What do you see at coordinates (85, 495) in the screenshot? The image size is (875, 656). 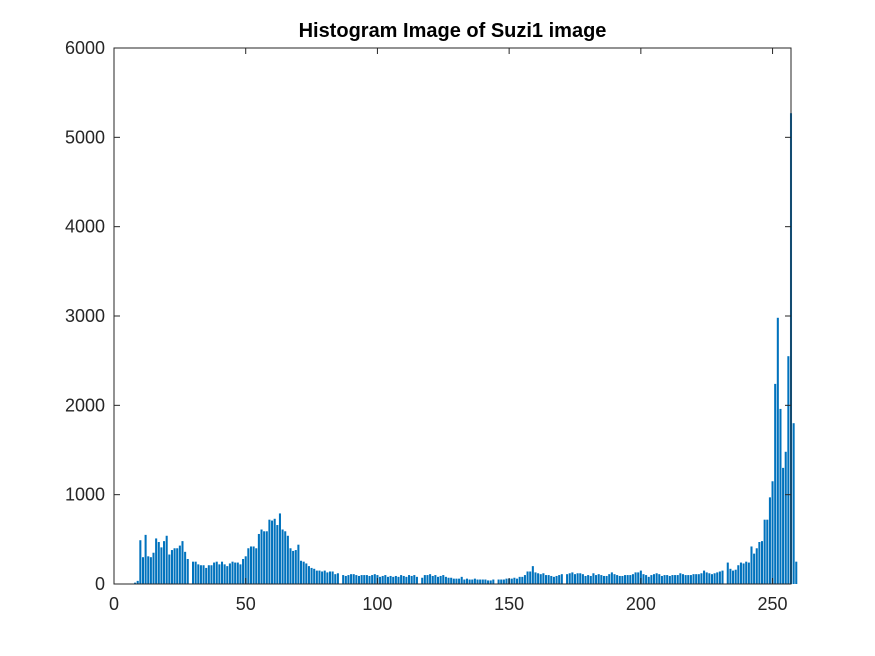 I see `y-tick-label: 1000` at bounding box center [85, 495].